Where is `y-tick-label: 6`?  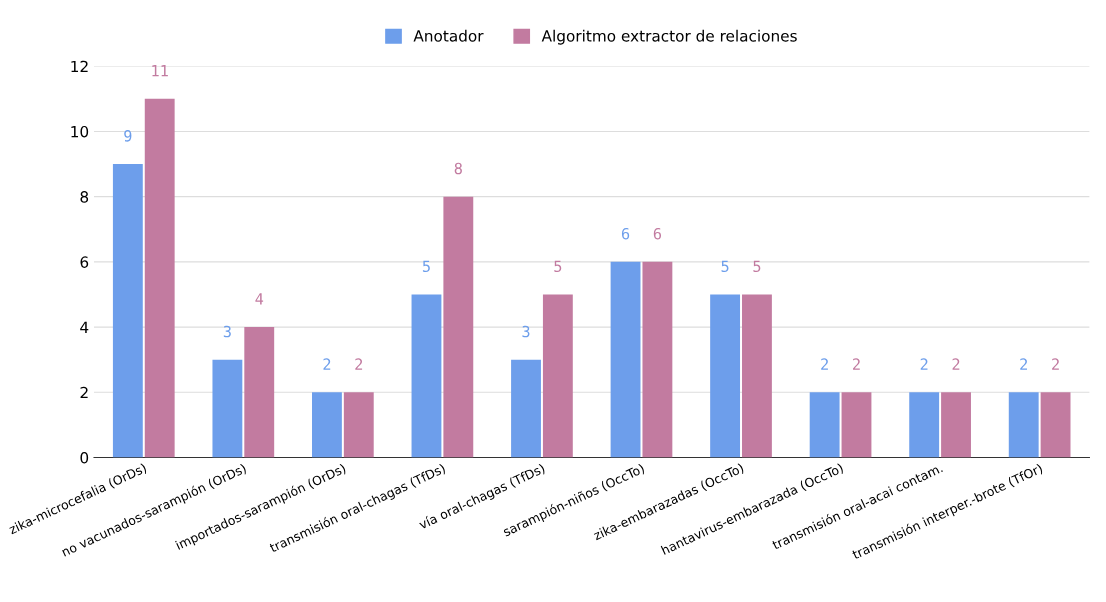
y-tick-label: 6 is located at coordinates (84, 262).